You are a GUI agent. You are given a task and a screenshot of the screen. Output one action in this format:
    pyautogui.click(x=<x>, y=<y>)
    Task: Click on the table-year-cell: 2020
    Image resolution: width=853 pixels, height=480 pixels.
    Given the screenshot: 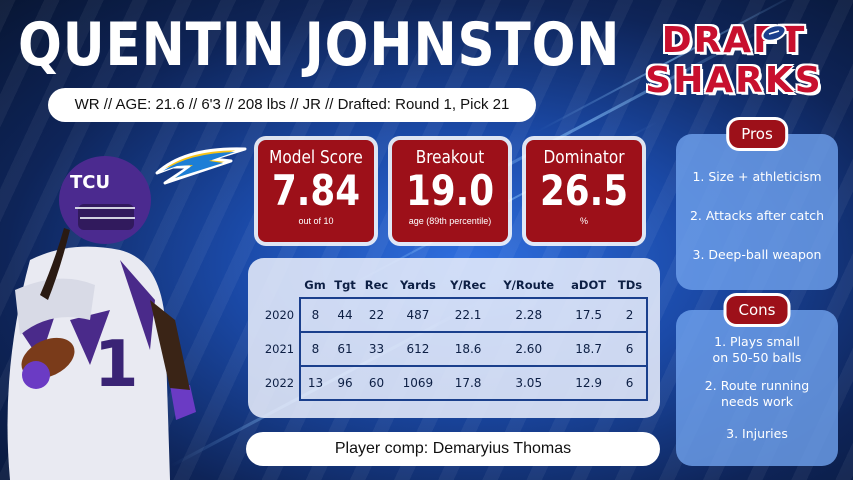 What is the action you would take?
    pyautogui.click(x=279, y=315)
    